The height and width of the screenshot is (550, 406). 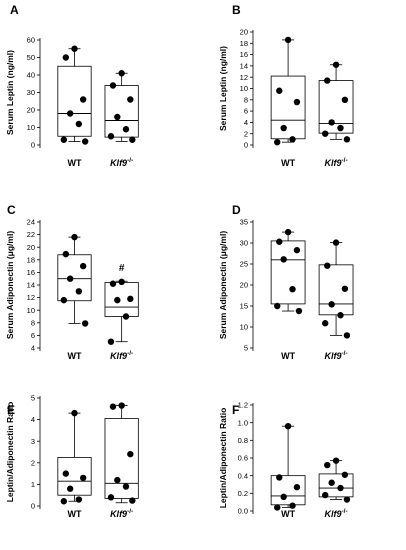 What do you see at coordinates (122, 268) in the screenshot?
I see `significance-marker: #` at bounding box center [122, 268].